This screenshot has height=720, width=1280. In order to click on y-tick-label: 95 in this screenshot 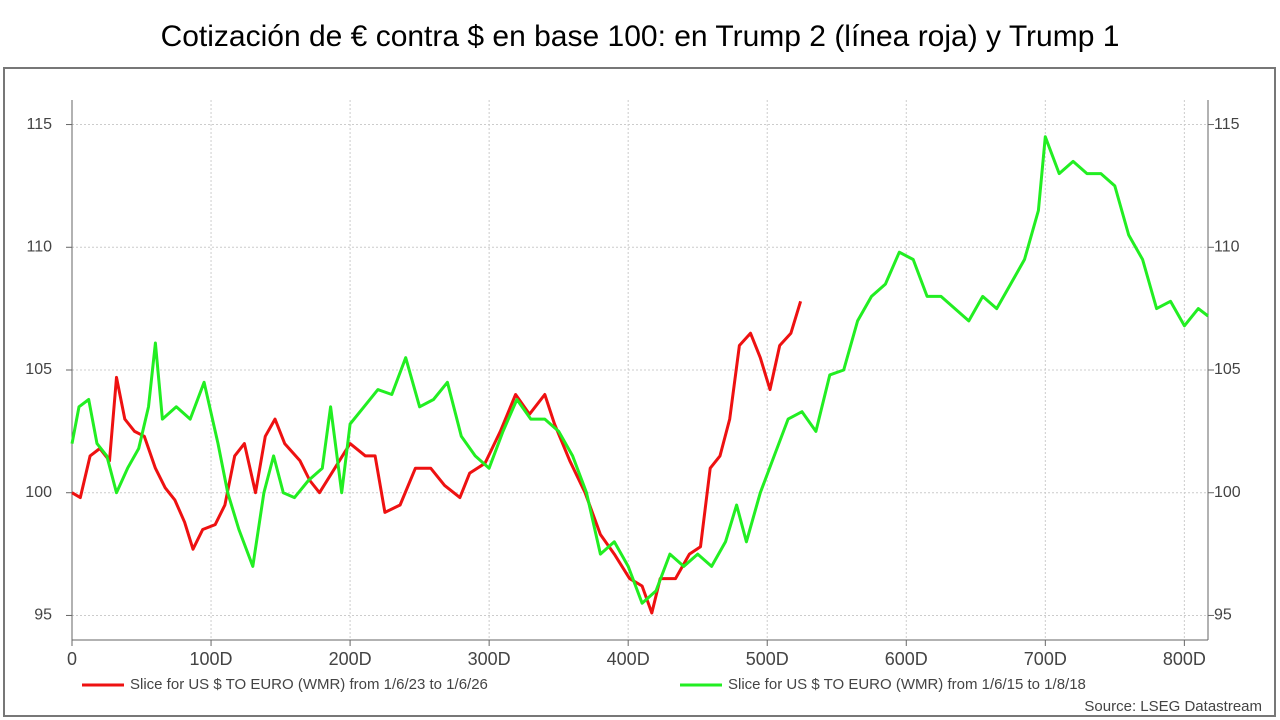, I will do `click(43, 615)`.